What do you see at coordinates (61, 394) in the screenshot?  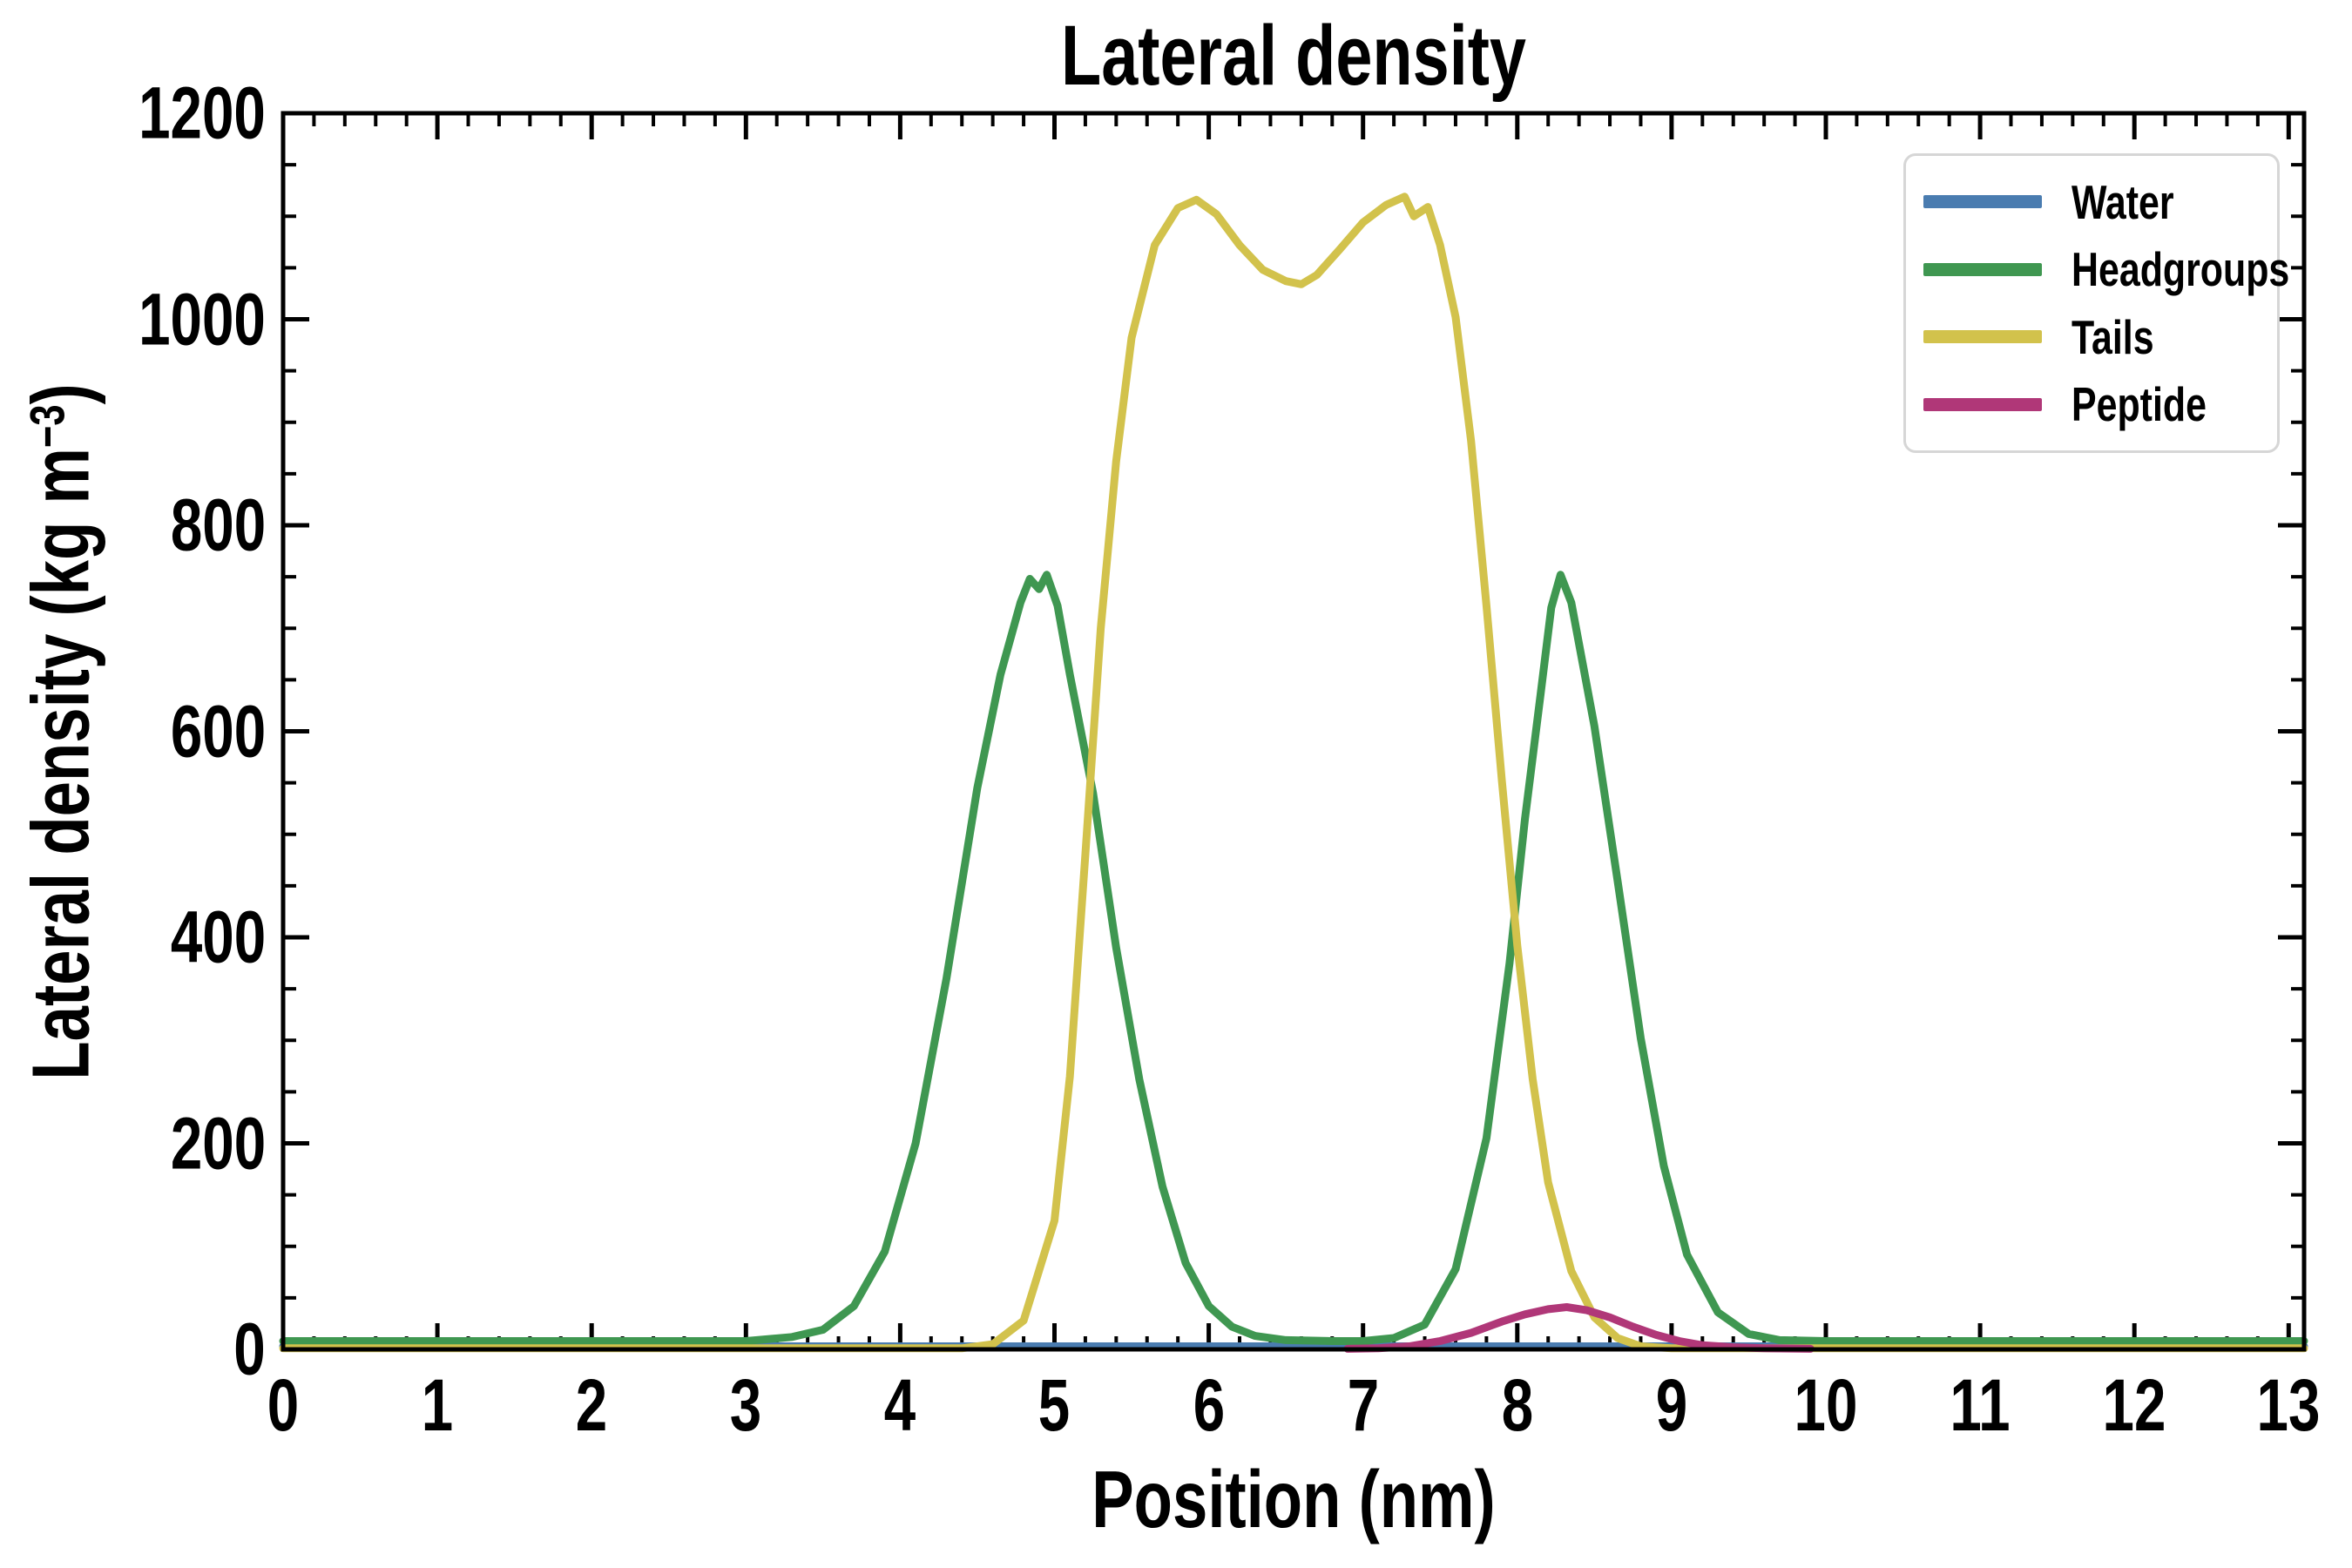 I see `y-axis-label-close: )` at bounding box center [61, 394].